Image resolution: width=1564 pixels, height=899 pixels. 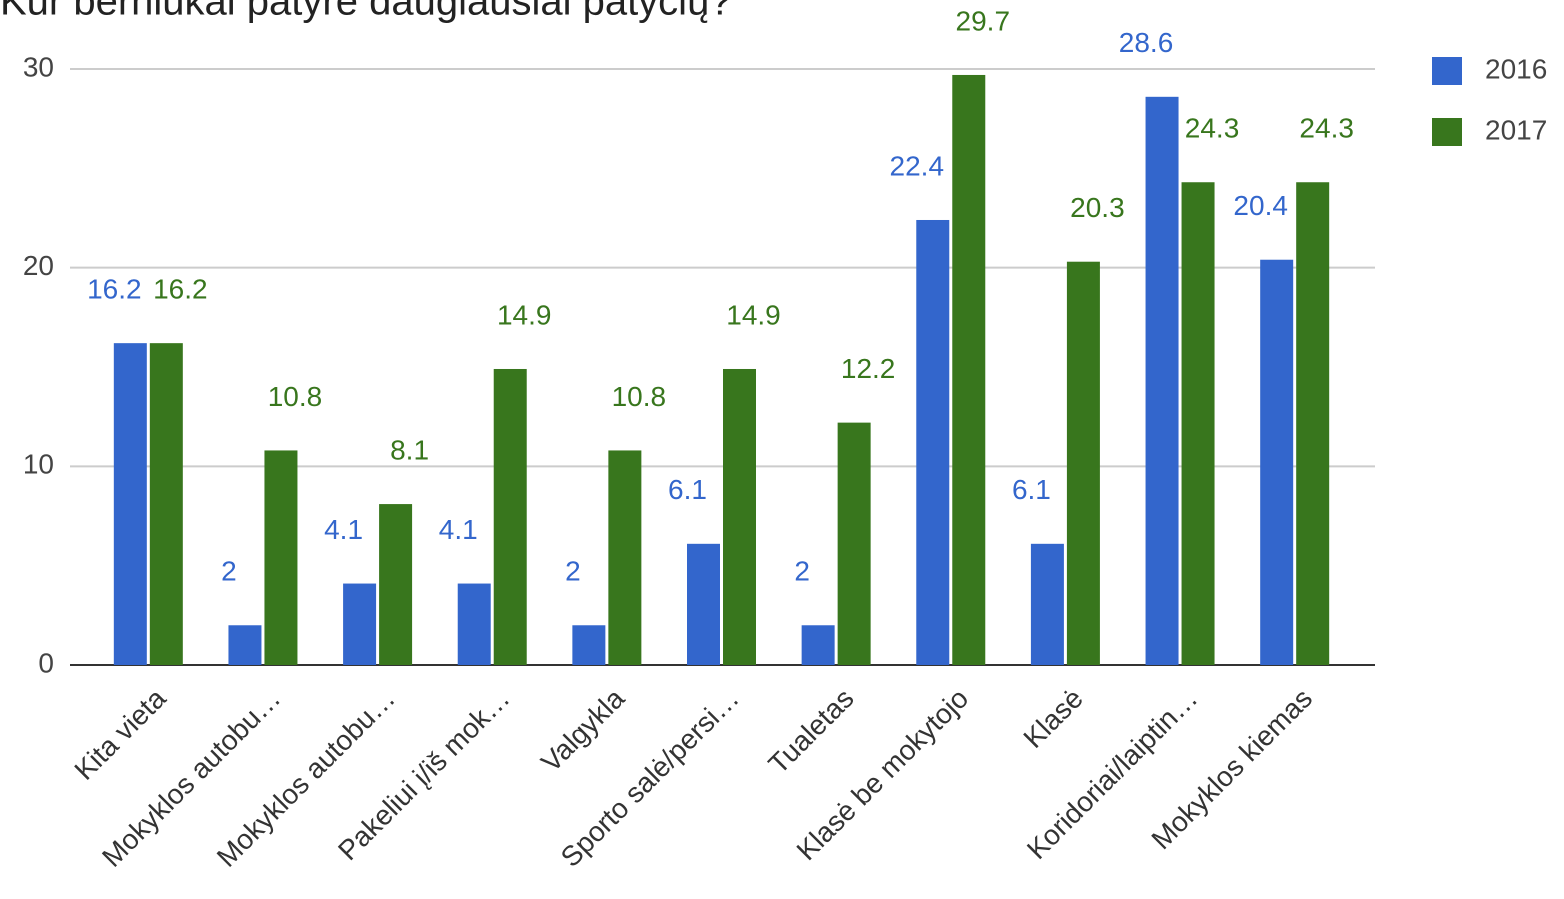 What do you see at coordinates (868, 368) in the screenshot?
I see `data-label: 12.2` at bounding box center [868, 368].